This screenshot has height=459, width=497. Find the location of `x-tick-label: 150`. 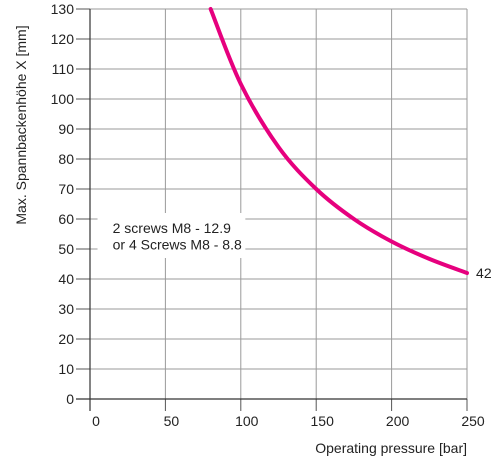

x-tick-label: 150 is located at coordinates (323, 421).